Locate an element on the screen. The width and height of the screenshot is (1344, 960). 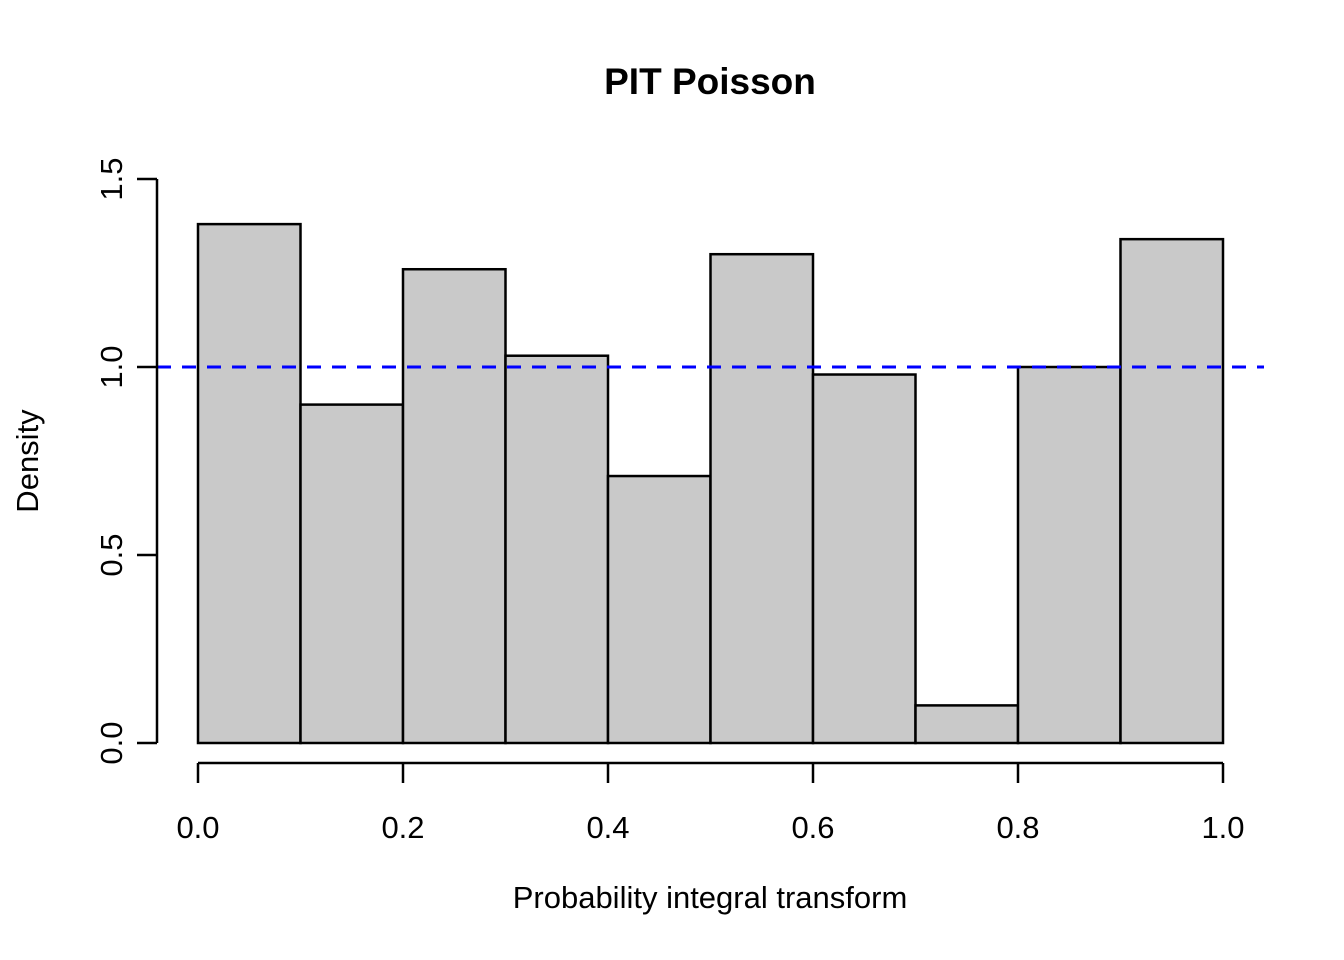
x-tick-label: 0.6 is located at coordinates (812, 827).